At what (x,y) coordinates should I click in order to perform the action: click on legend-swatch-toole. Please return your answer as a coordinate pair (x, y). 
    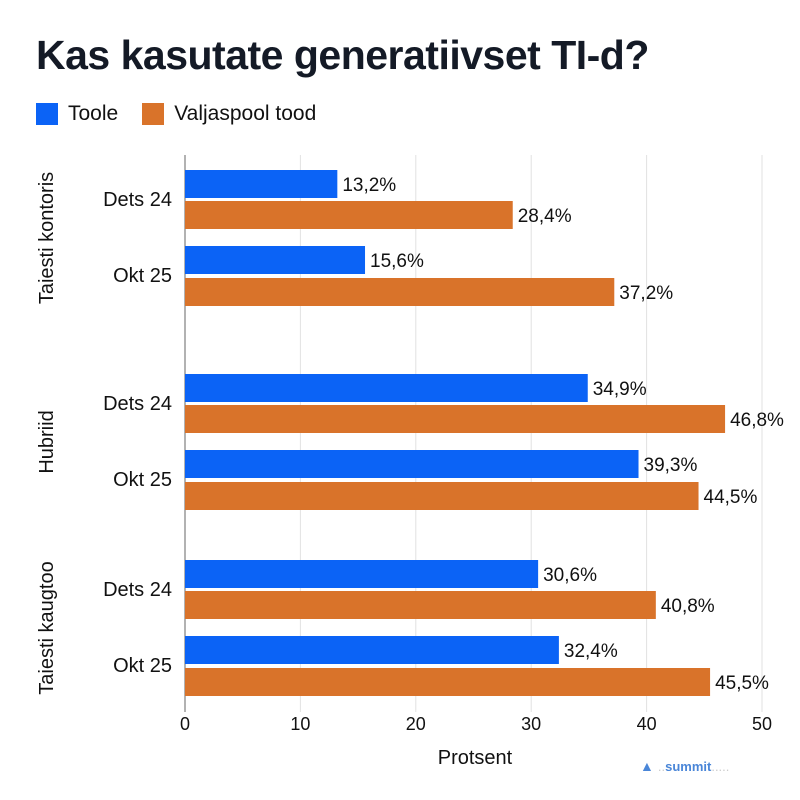
    Looking at the image, I should click on (47, 114).